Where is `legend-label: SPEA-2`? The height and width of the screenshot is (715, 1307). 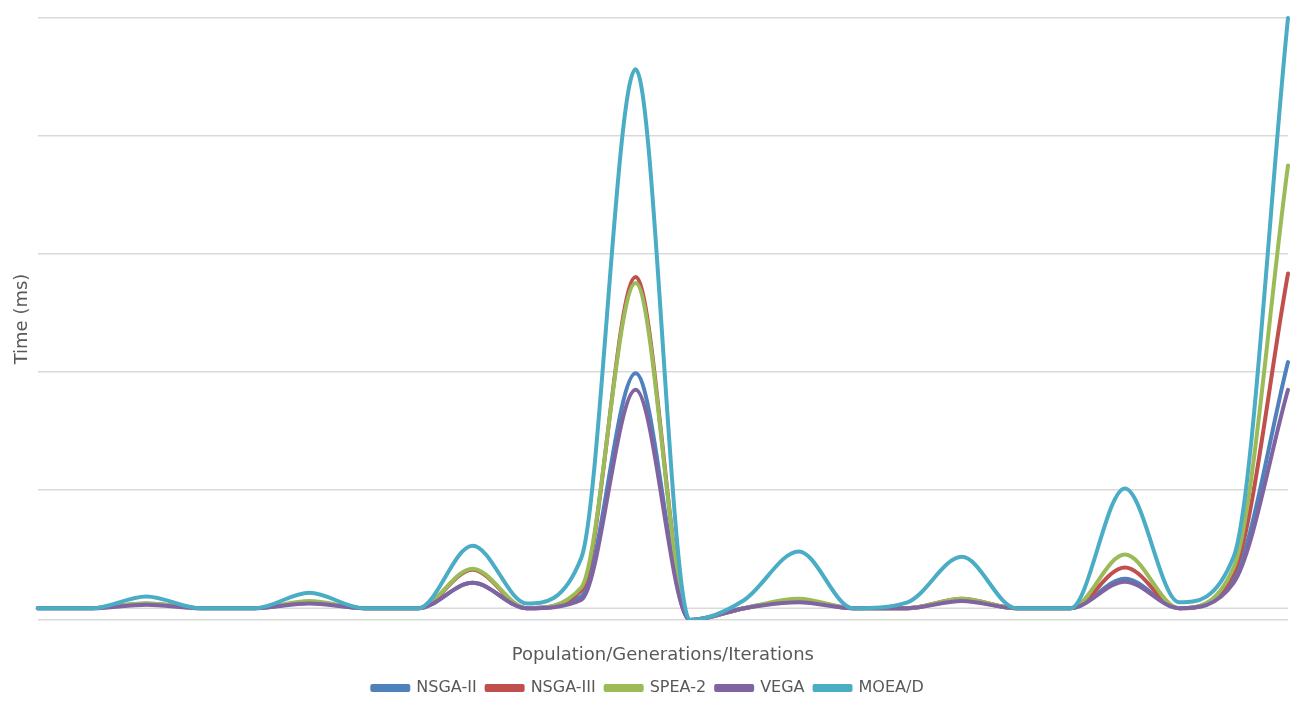 legend-label: SPEA-2 is located at coordinates (678, 687).